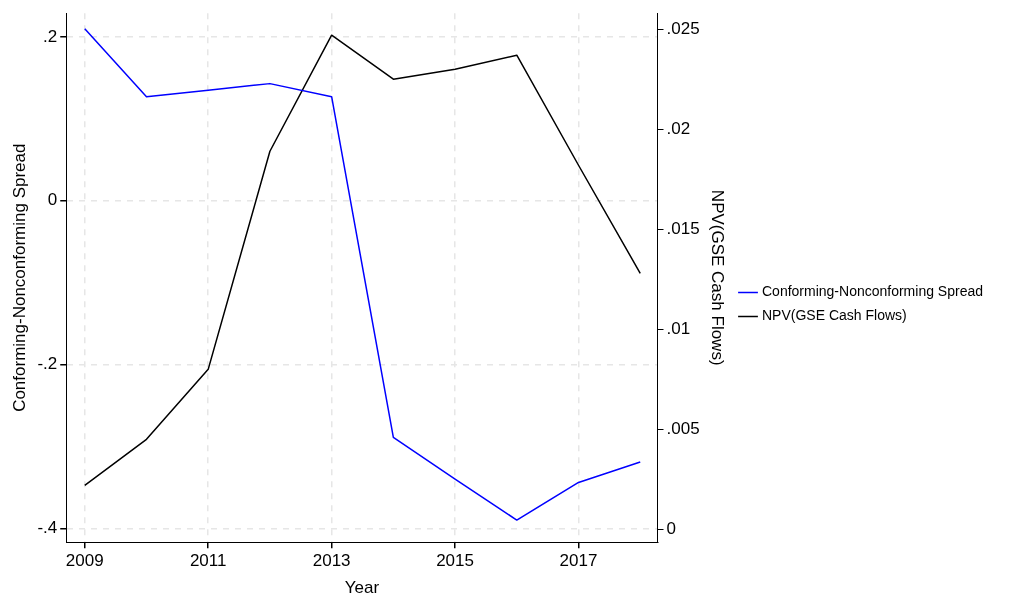 This screenshot has width=1013, height=607. Describe the element at coordinates (683, 429) in the screenshot. I see `y2-tick-label: .005` at that location.